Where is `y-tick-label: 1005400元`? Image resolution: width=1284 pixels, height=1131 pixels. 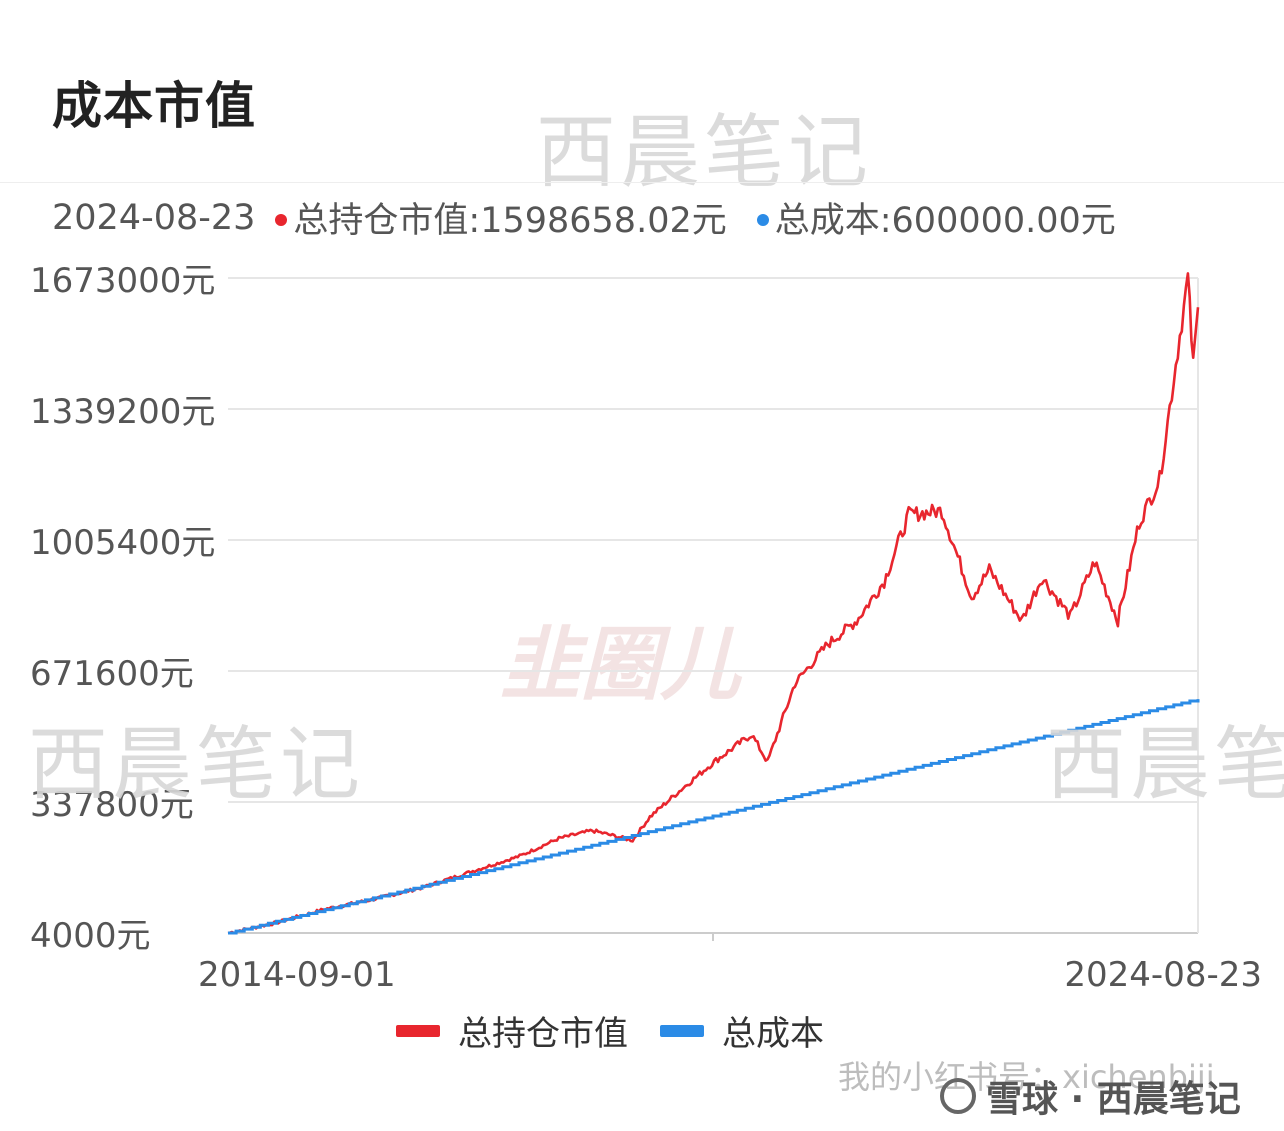
y-tick-label: 1005400元 is located at coordinates (122, 543).